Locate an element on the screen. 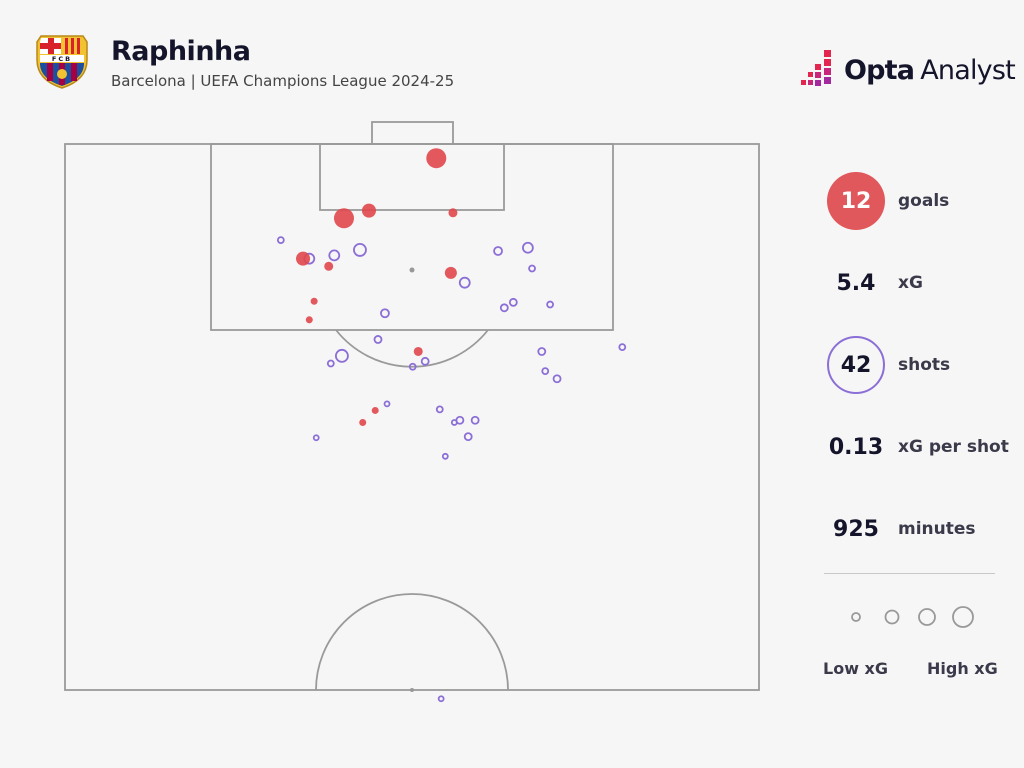  shots-label: shots is located at coordinates (924, 365).